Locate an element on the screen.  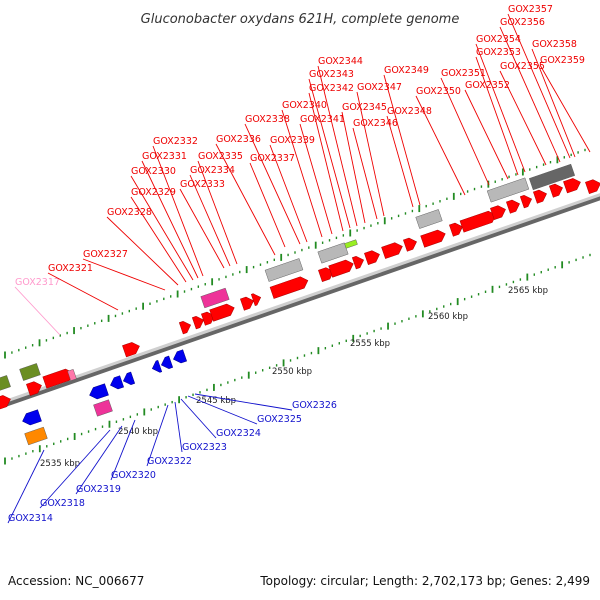
forward-callout: GOX2321 is located at coordinates (70, 268).